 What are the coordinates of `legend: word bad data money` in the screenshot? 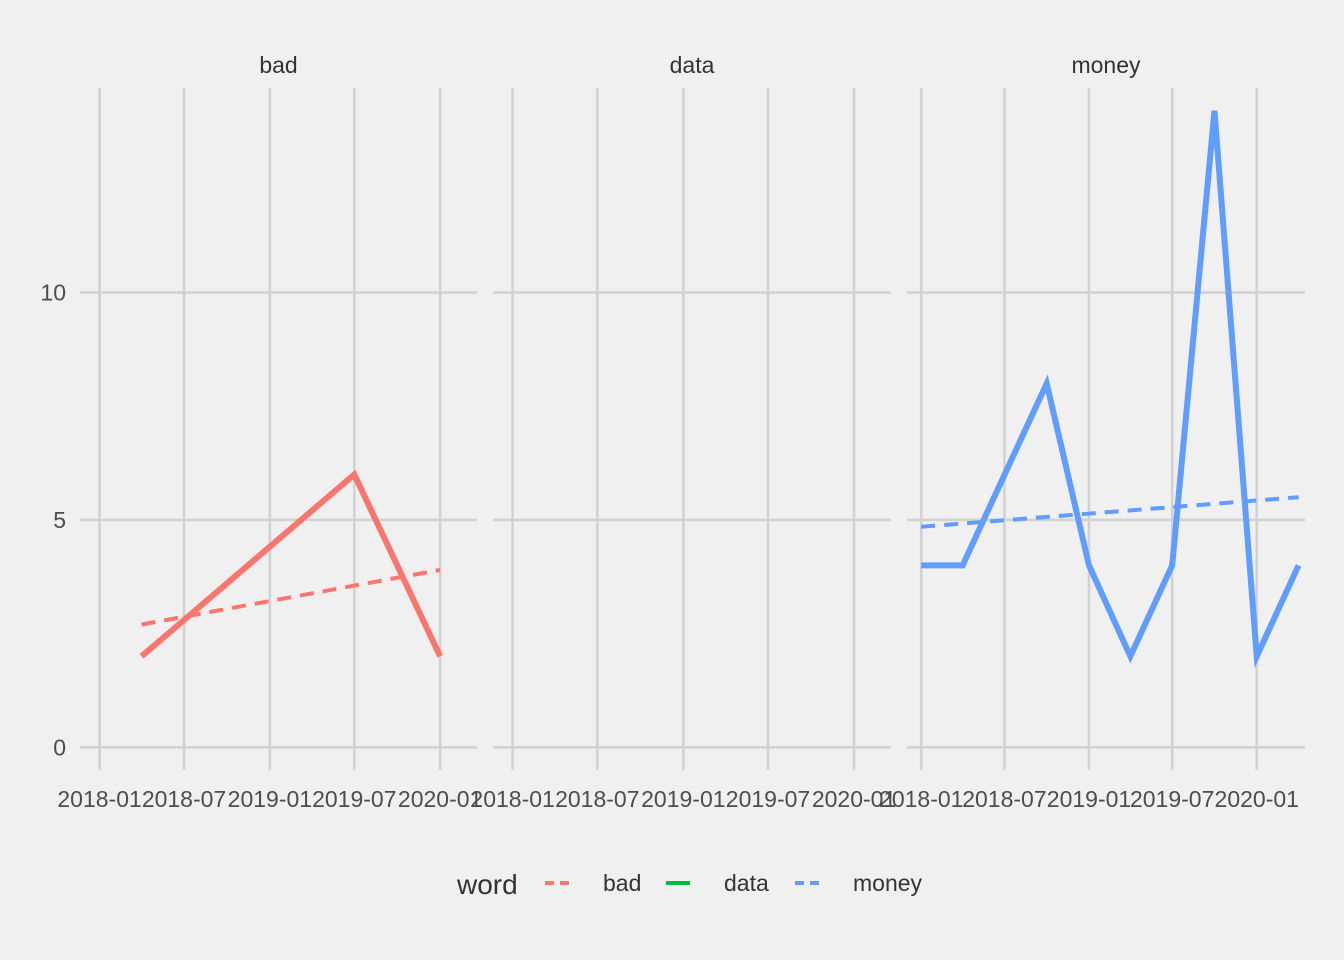 It's located at (689, 884).